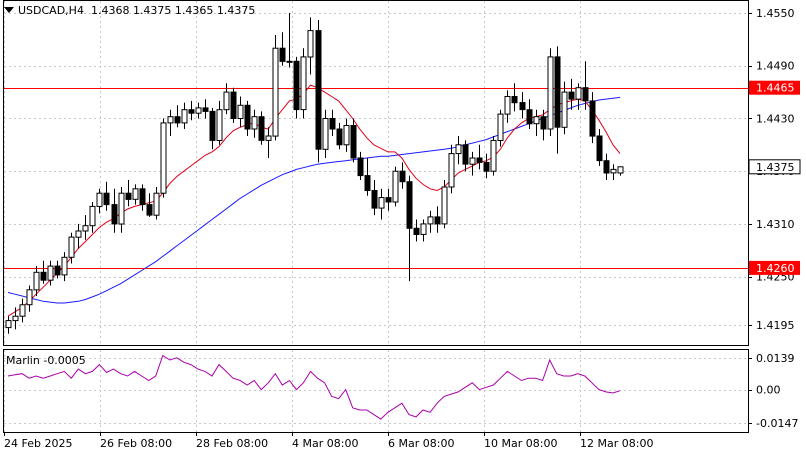 The height and width of the screenshot is (456, 806). I want to click on chart-header: USDCAD,H4 1.4368 1.4375 1.4365 1.4375, so click(129, 10).